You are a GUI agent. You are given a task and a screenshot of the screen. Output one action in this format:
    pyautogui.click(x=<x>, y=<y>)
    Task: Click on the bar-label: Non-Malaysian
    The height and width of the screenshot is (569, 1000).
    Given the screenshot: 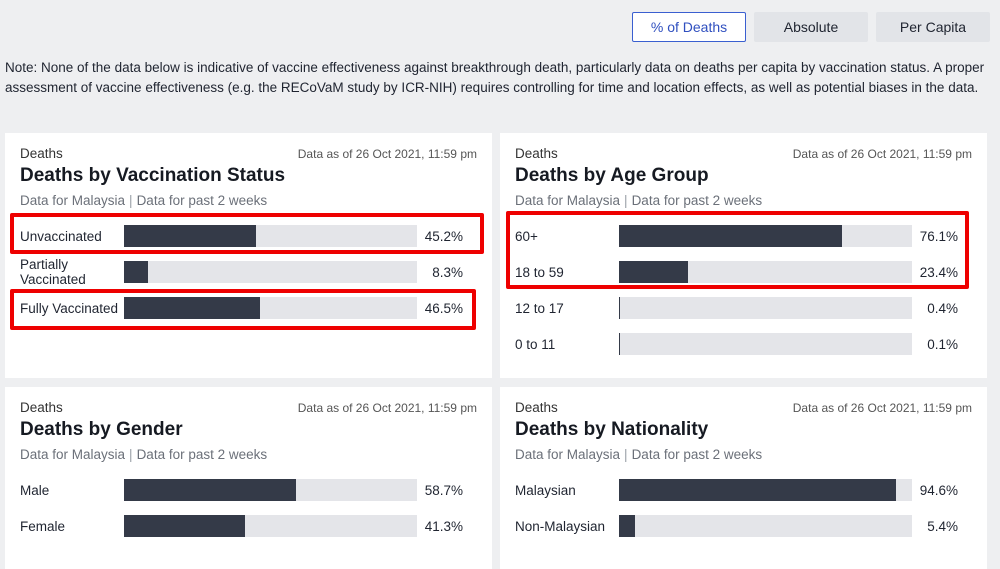 What is the action you would take?
    pyautogui.click(x=560, y=526)
    